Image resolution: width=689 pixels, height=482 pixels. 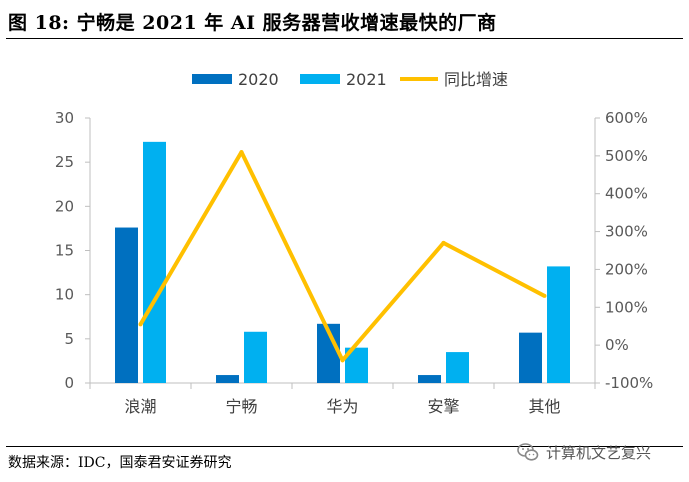 I want to click on y2-tick-label: -100%, so click(x=629, y=383).